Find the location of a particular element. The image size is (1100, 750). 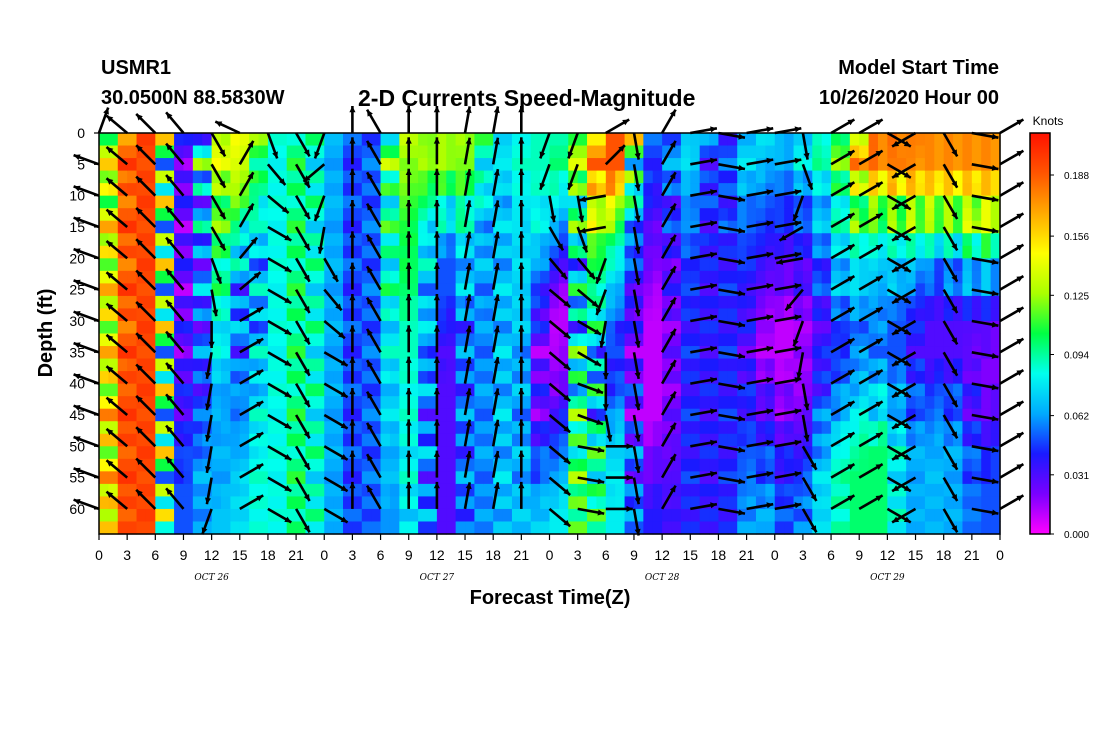

x-tick-label: 12 is located at coordinates (437, 555).